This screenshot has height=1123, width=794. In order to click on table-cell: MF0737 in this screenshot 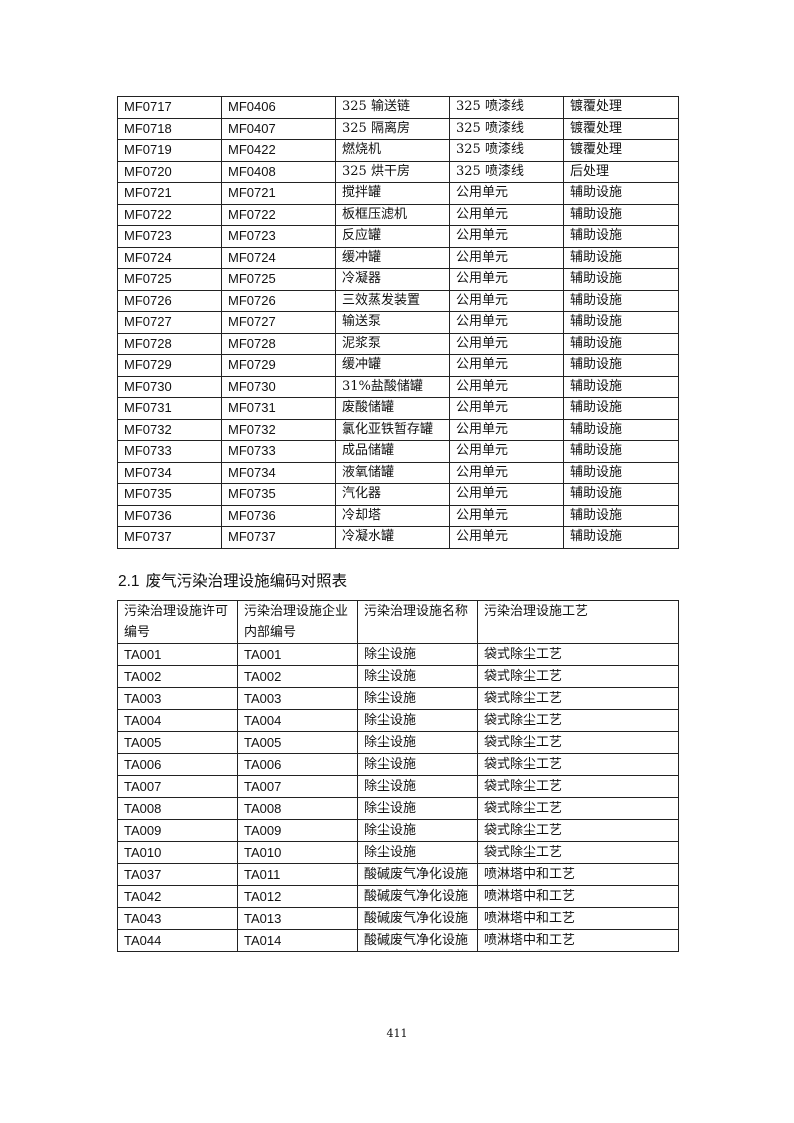, I will do `click(278, 537)`.